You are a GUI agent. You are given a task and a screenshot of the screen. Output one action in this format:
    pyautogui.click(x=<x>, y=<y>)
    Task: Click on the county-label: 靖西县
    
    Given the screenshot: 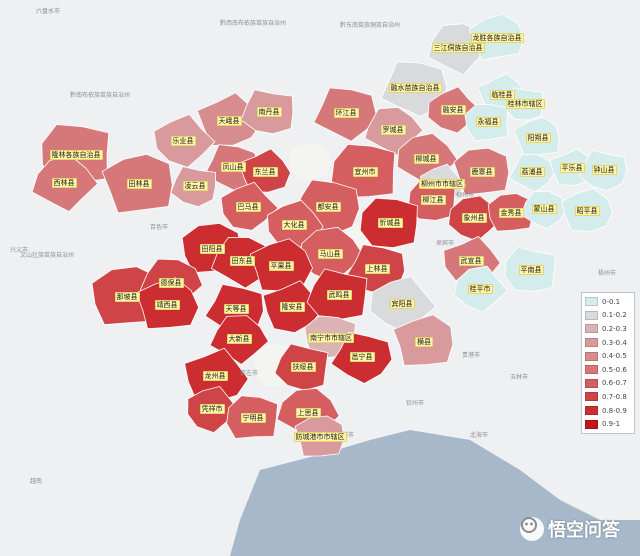 What is the action you would take?
    pyautogui.click(x=167, y=305)
    